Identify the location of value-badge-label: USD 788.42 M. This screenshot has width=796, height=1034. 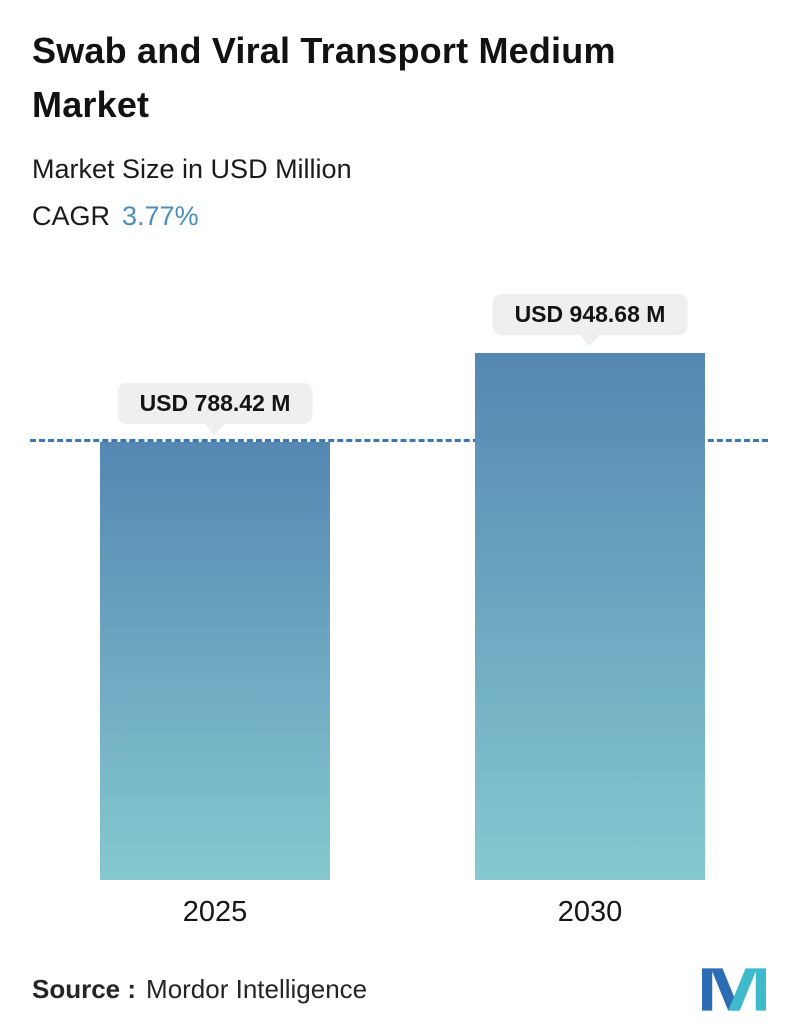
(215, 402).